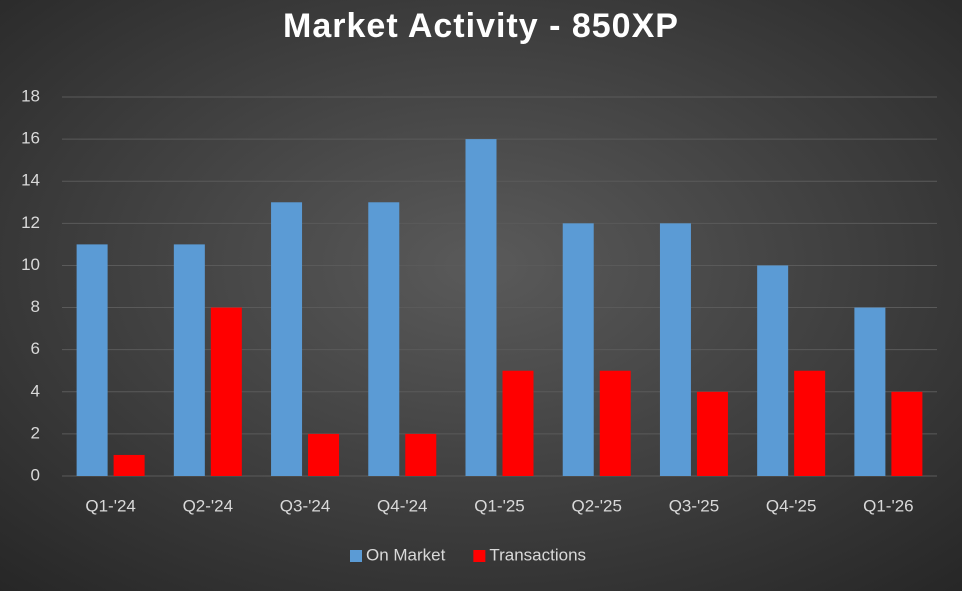 The height and width of the screenshot is (591, 962). What do you see at coordinates (406, 554) in the screenshot?
I see `legend-label: On Market` at bounding box center [406, 554].